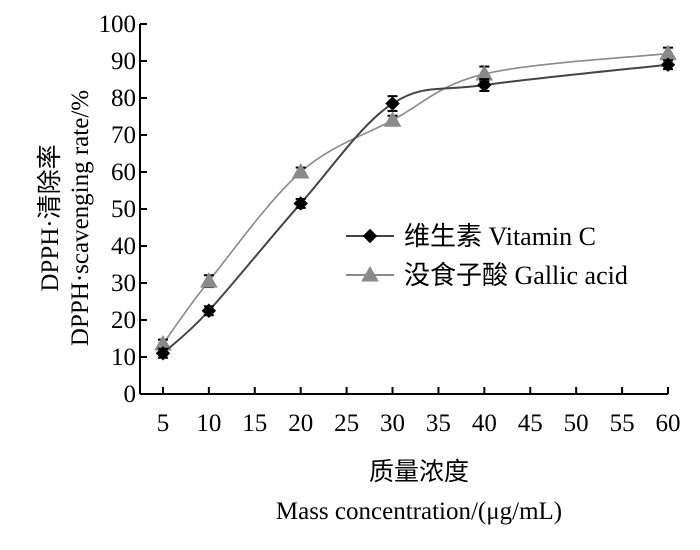 The image size is (700, 550). What do you see at coordinates (300, 423) in the screenshot?
I see `x-tick-label: 20` at bounding box center [300, 423].